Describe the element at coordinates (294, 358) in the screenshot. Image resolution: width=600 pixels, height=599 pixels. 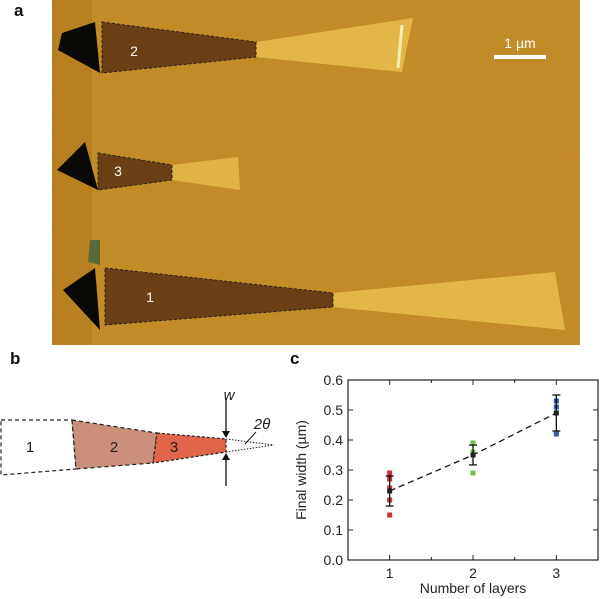
I see `panel-c-label: c` at that location.